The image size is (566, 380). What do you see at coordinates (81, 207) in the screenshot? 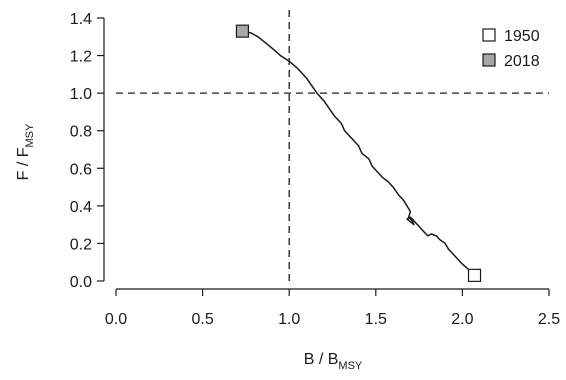
I see `y-tick-label: 0.4` at bounding box center [81, 207].